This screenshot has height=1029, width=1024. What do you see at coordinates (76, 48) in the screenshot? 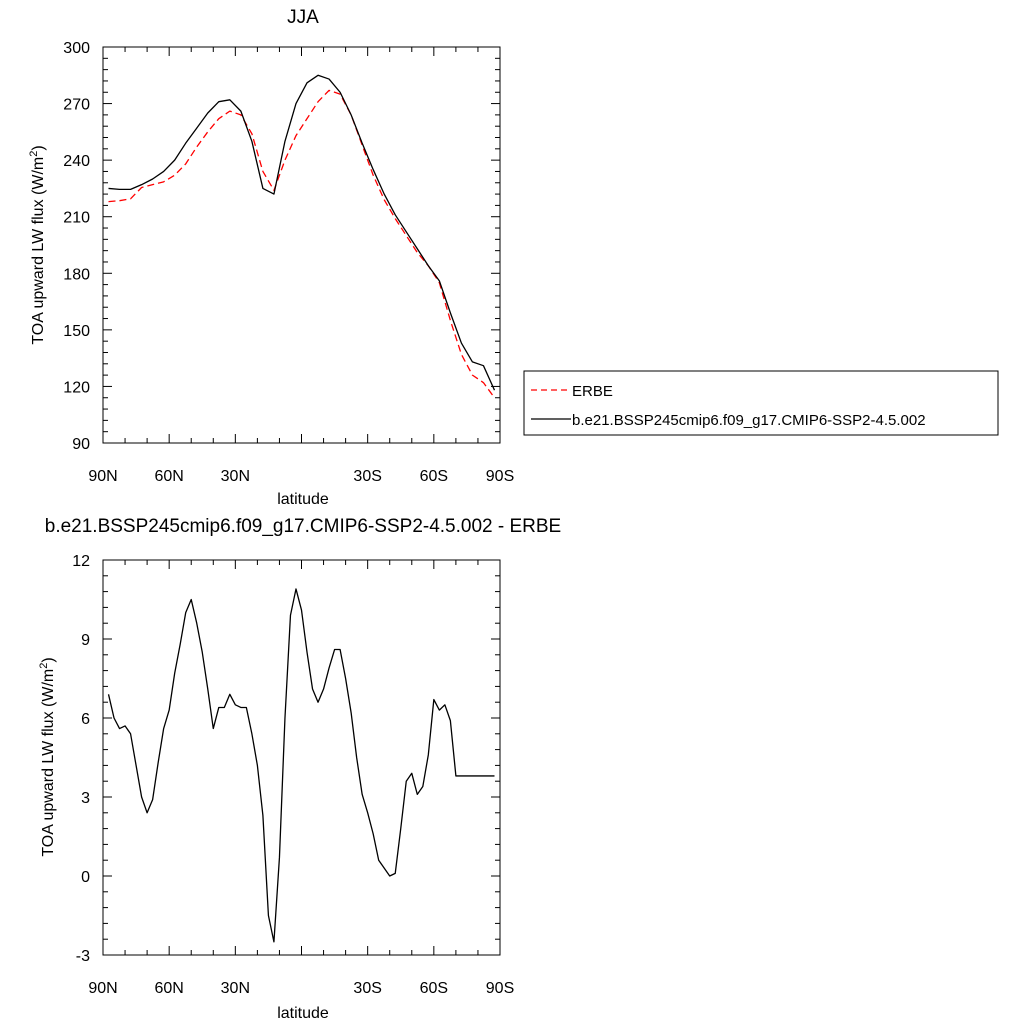
I see `top-y-tick-label: 300` at bounding box center [76, 48].